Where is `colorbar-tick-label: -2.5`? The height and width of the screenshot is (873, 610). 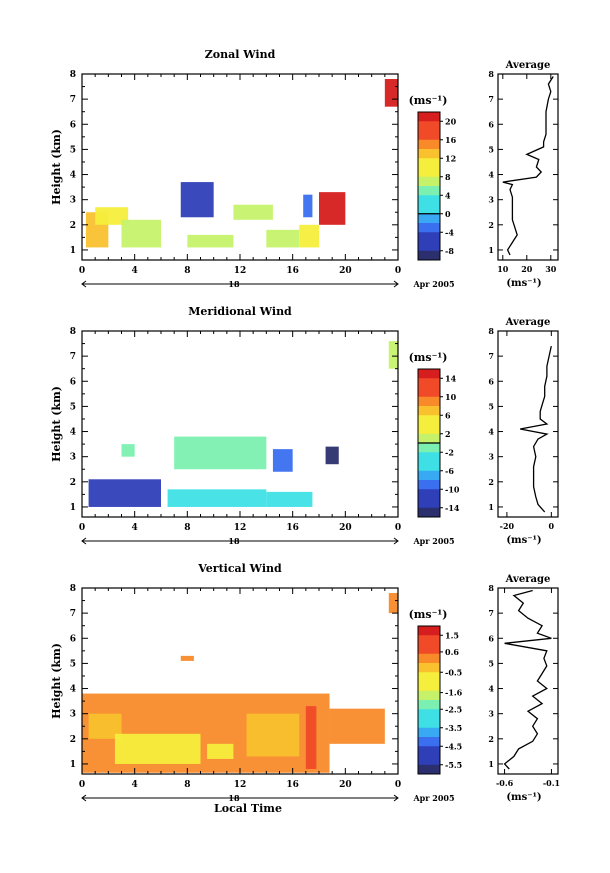 colorbar-tick-label: -2.5 is located at coordinates (453, 709).